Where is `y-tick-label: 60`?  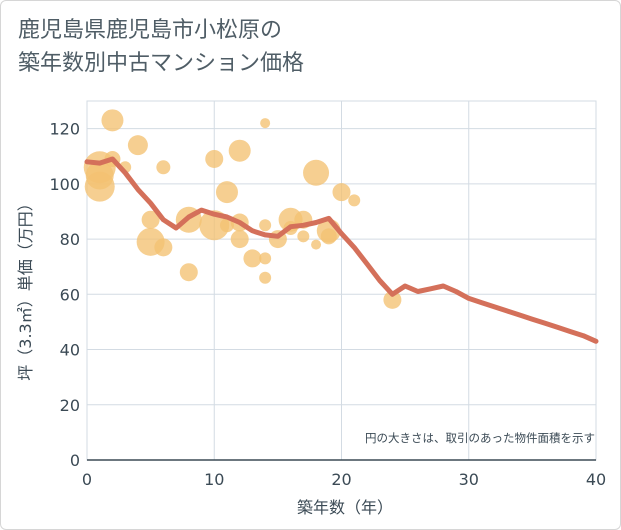
y-tick-label: 60 is located at coordinates (70, 294).